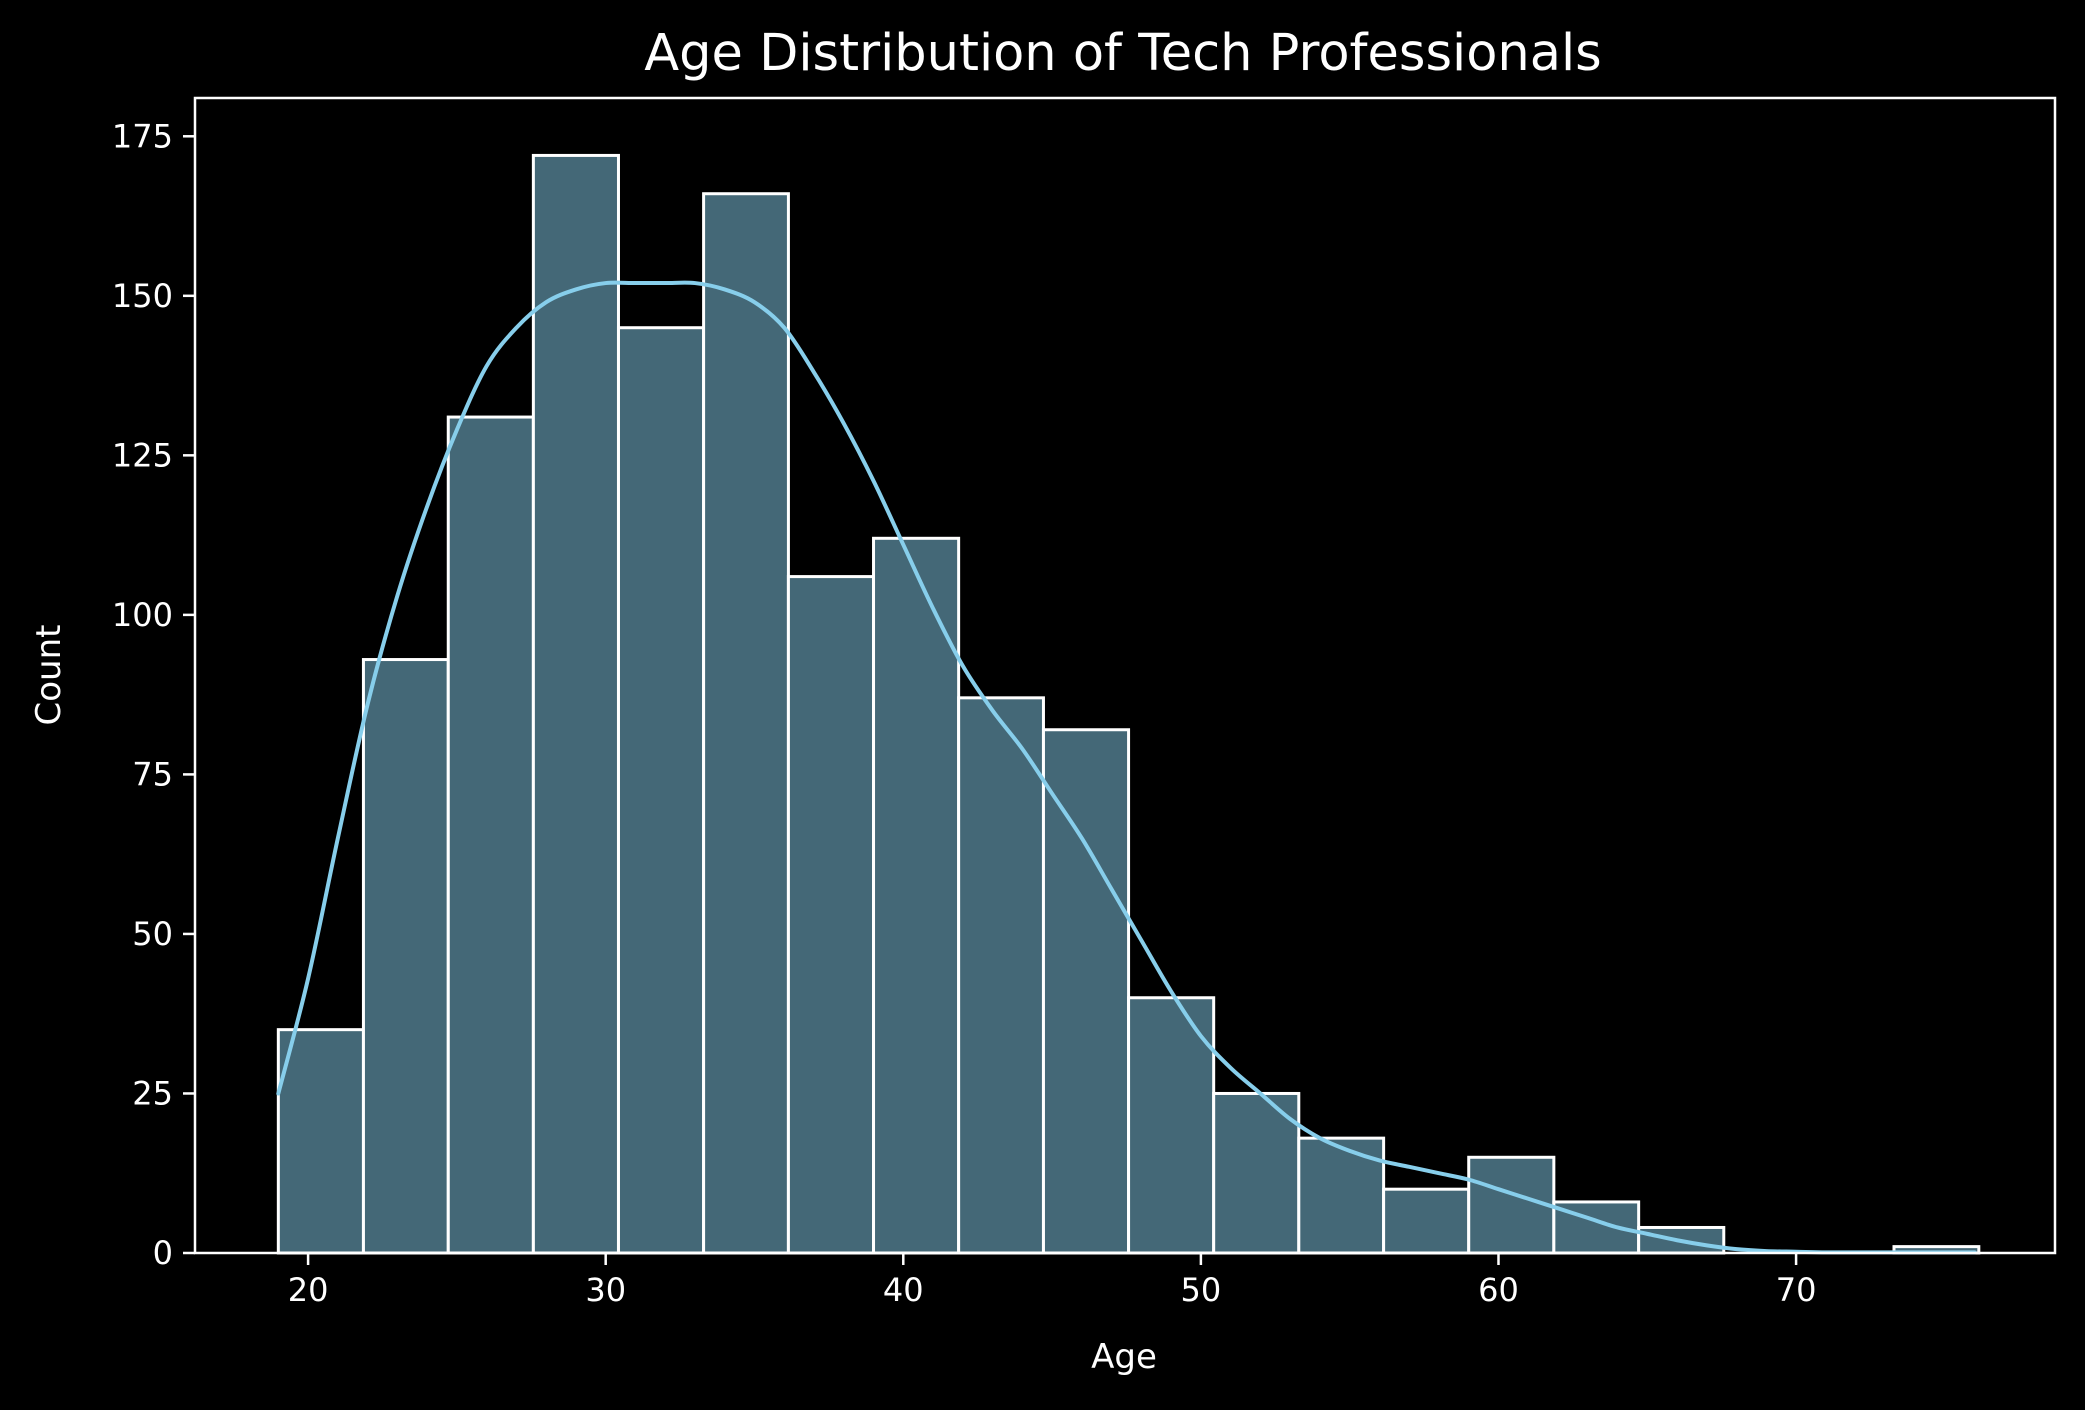 The height and width of the screenshot is (1410, 2085). Describe the element at coordinates (1052, 1281) in the screenshot. I see `x-axis-ticks: 20 30 40 50 60 70` at that location.